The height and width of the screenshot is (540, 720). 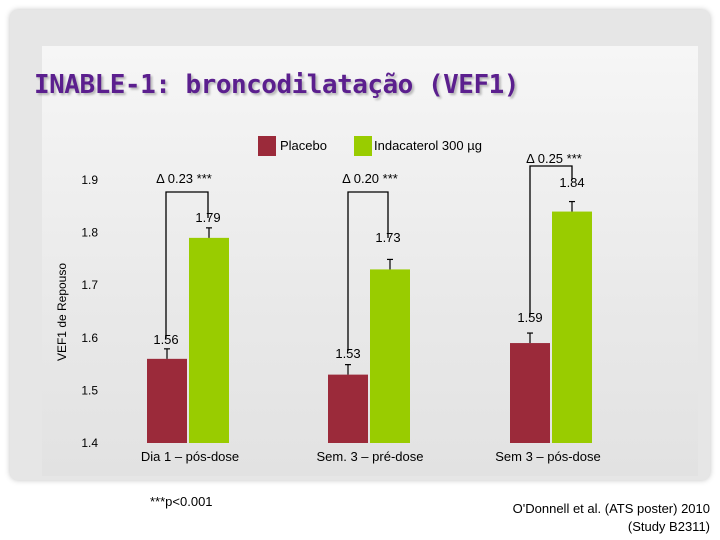 What do you see at coordinates (267, 146) in the screenshot?
I see `legend-placebo-swatch` at bounding box center [267, 146].